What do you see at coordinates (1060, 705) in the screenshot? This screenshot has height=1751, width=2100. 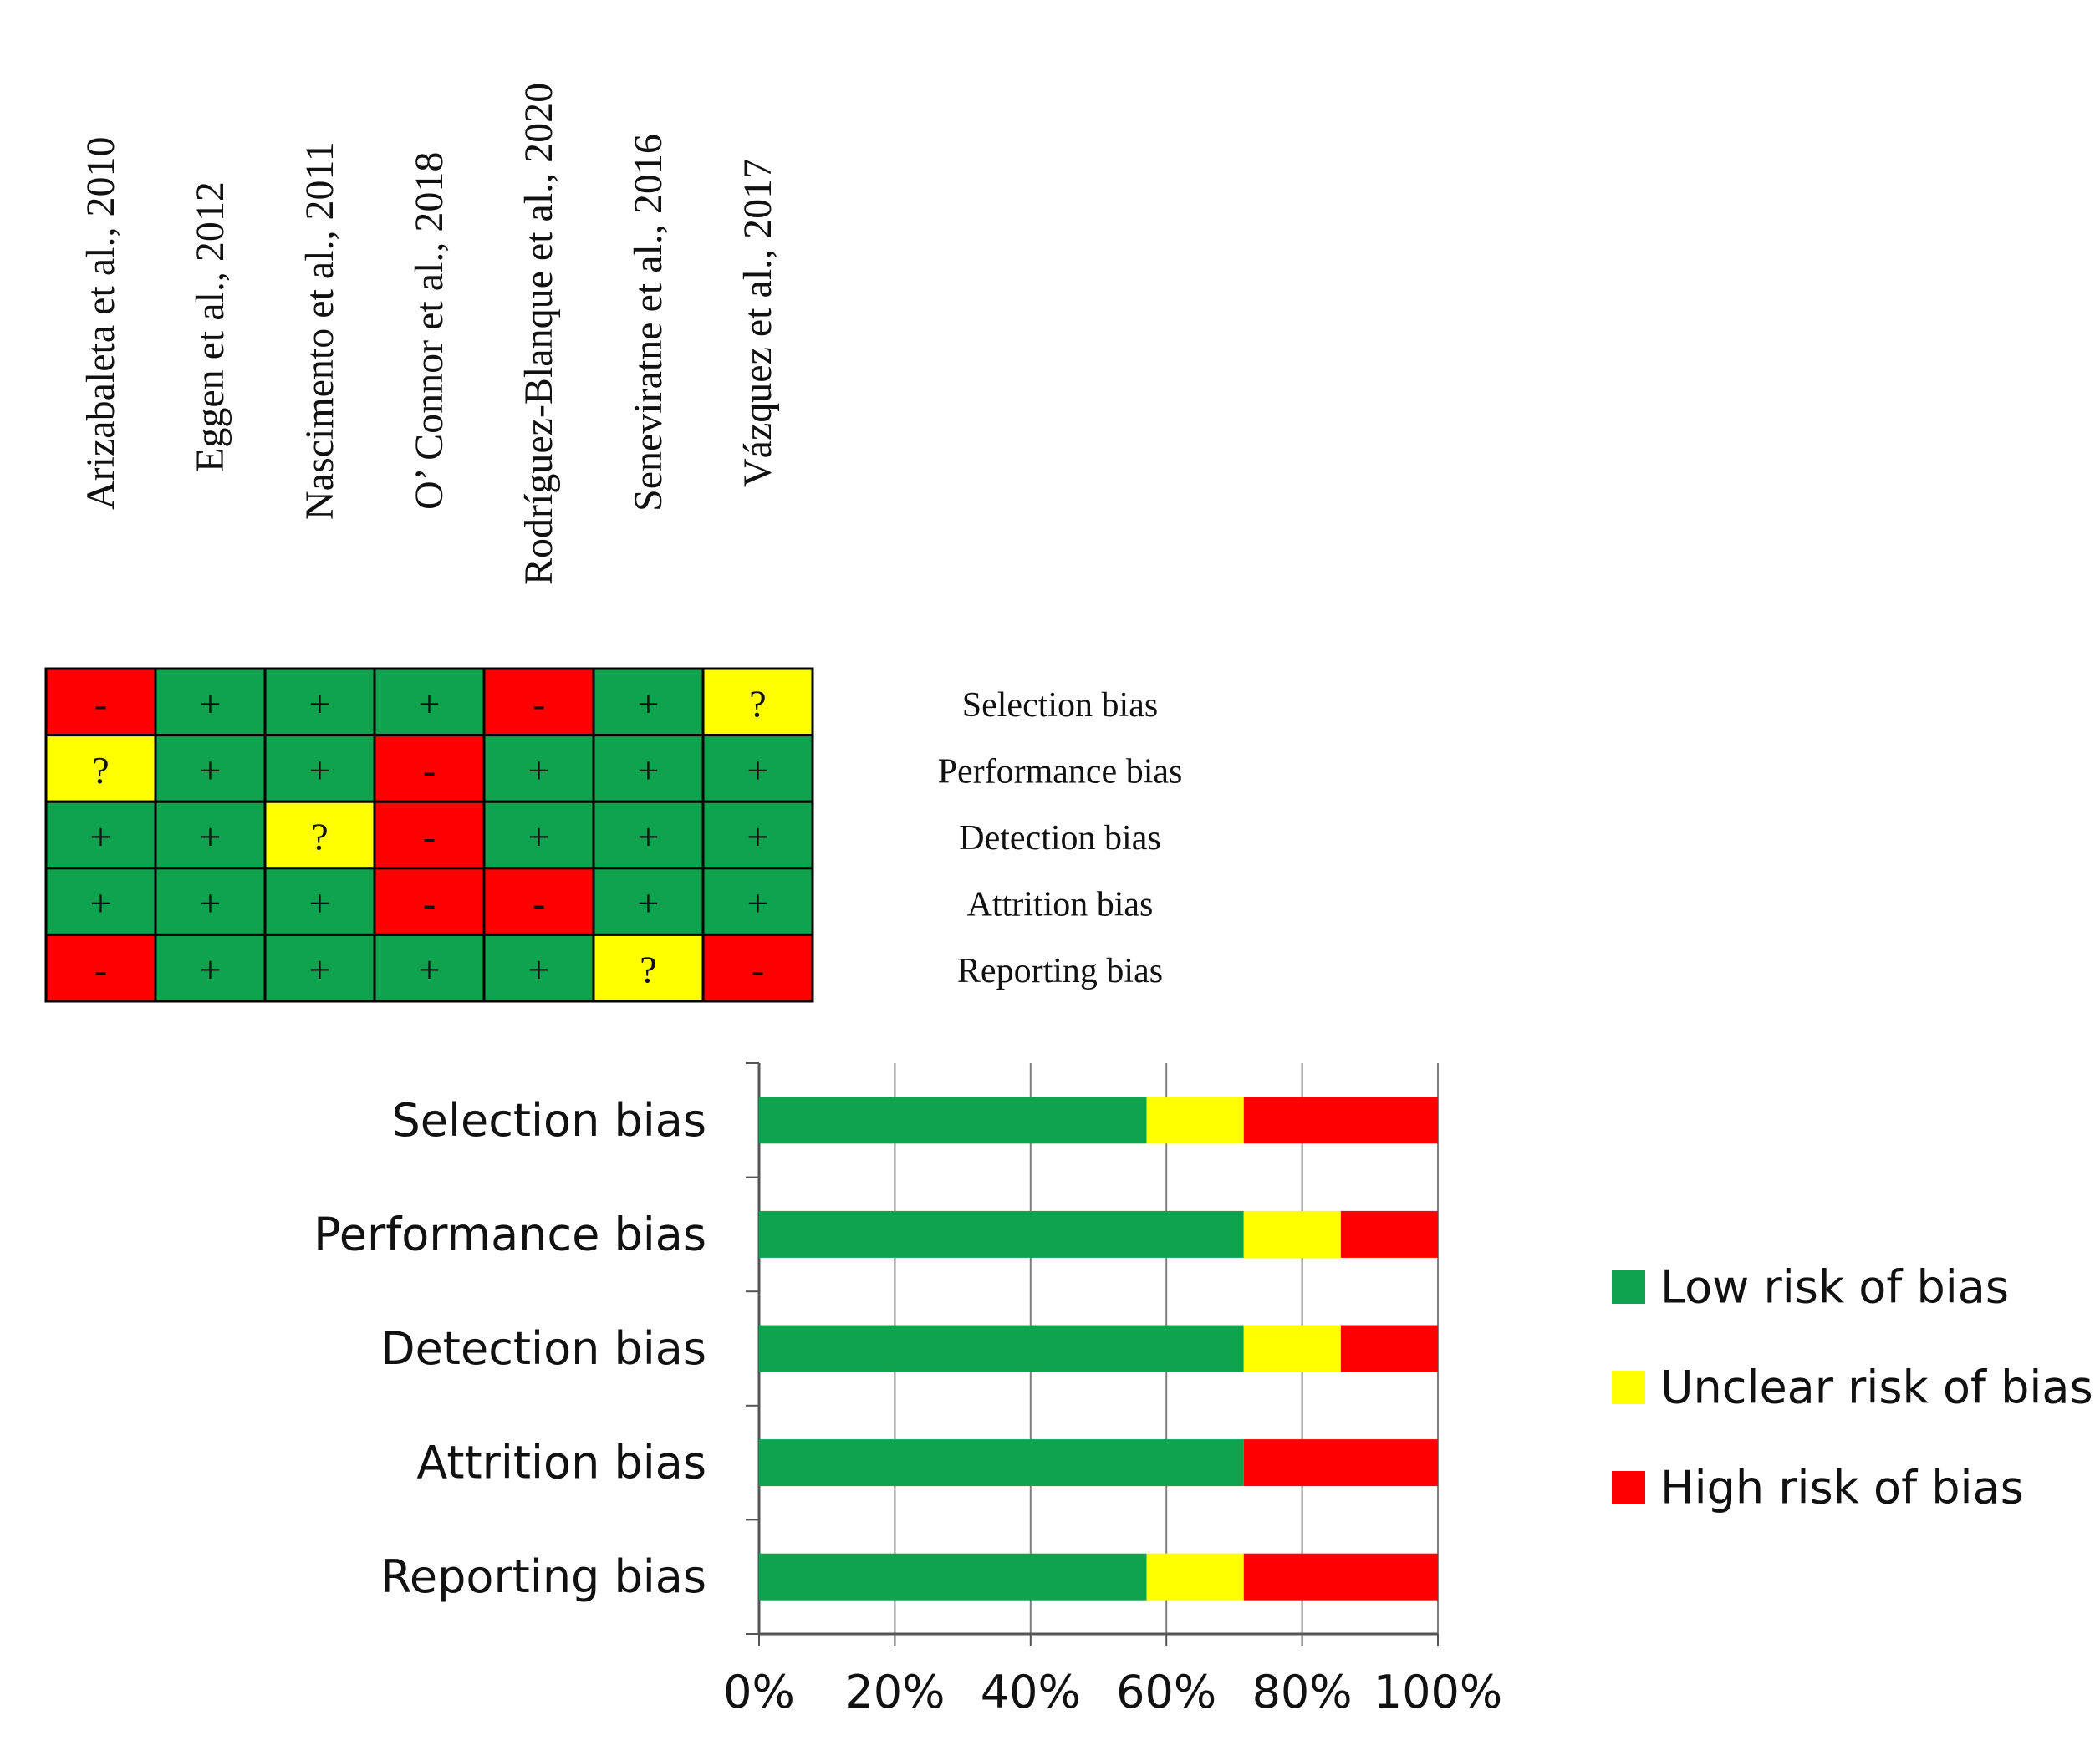 I see `summary-row-label-selection-bias: Selection bias` at bounding box center [1060, 705].